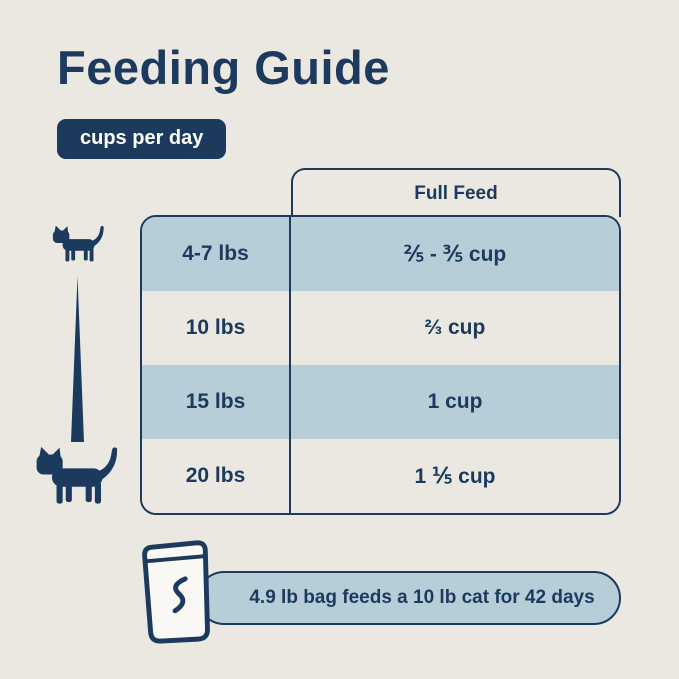  What do you see at coordinates (77, 359) in the screenshot?
I see `size-scale-spike` at bounding box center [77, 359].